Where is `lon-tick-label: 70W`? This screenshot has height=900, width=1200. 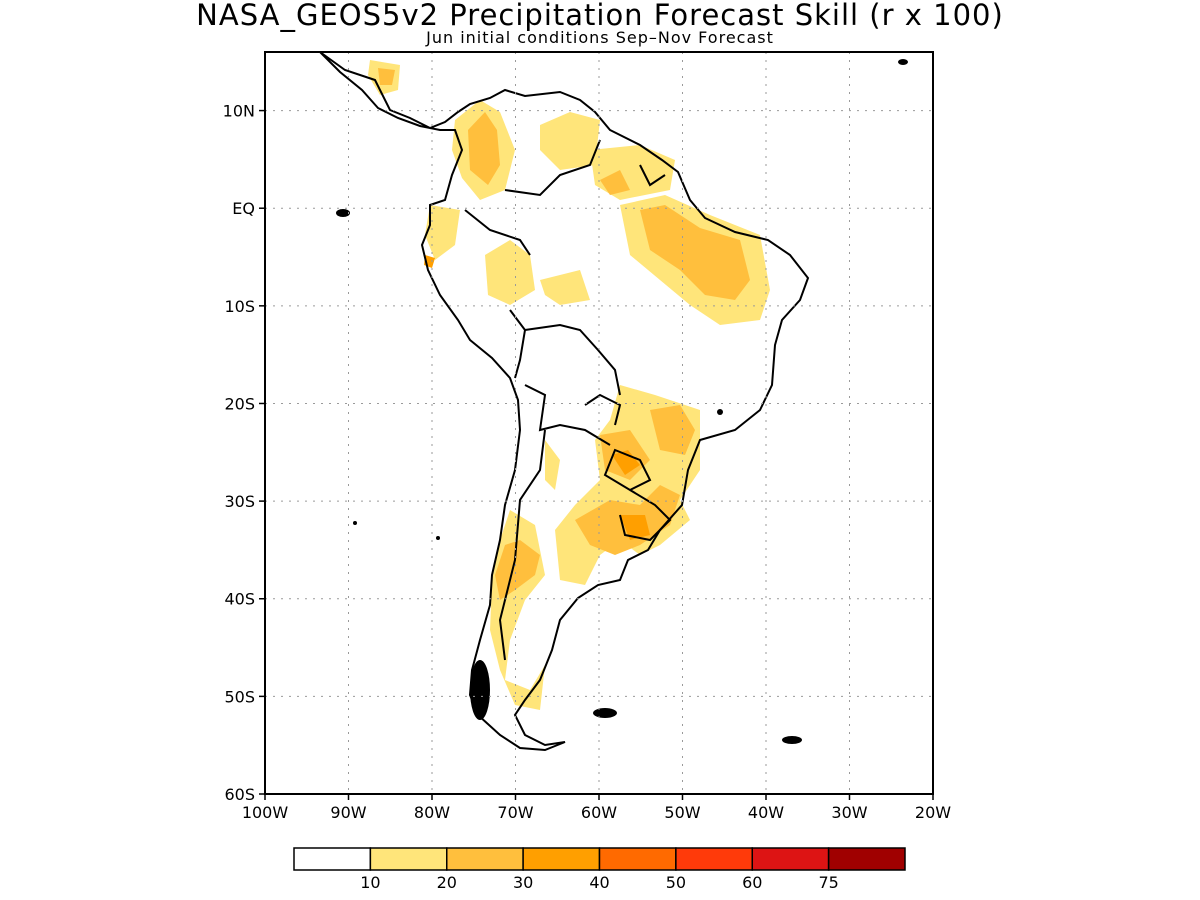
lon-tick-label: 70W is located at coordinates (515, 812).